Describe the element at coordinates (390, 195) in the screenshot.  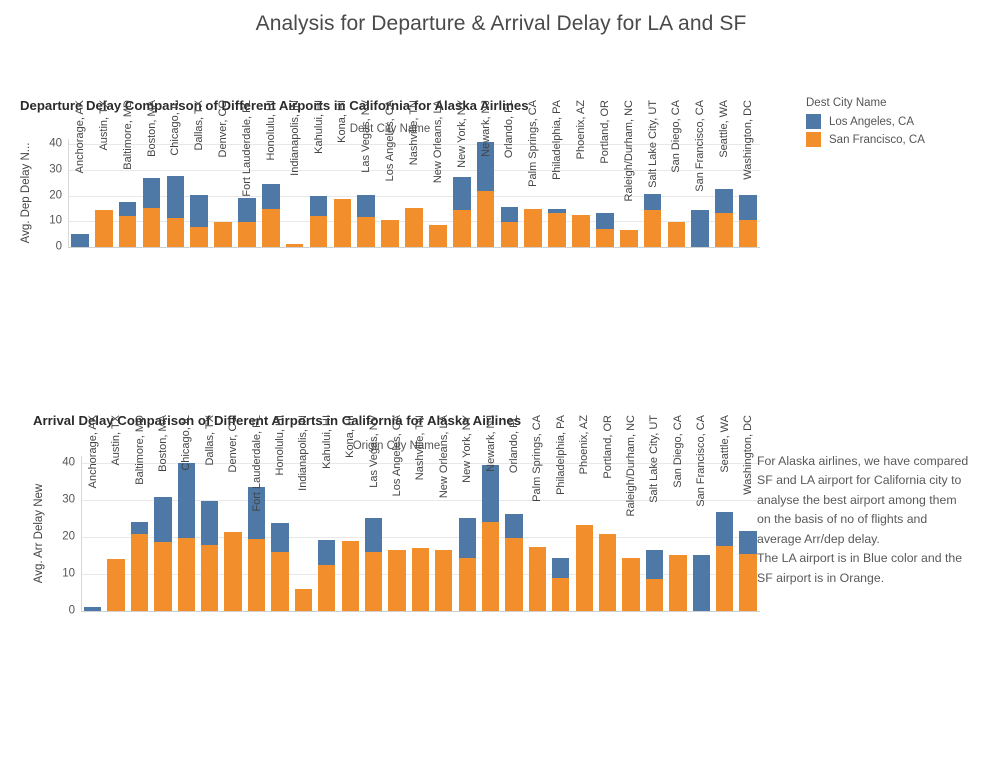
I see `departure-plot-area: Avg. Dep Delay N... 0 10 20 30 40` at that location.